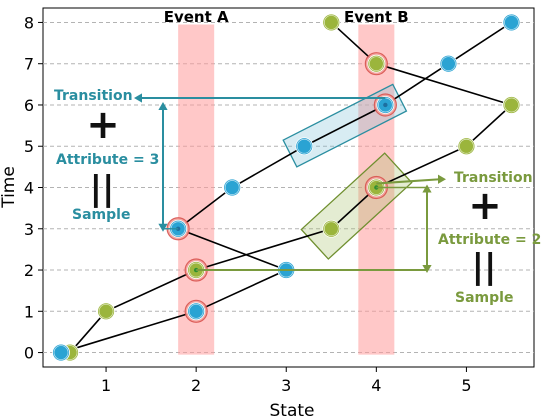 This screenshot has height=420, width=542. What do you see at coordinates (29, 353) in the screenshot?
I see `y-tick-label: 0` at bounding box center [29, 353].